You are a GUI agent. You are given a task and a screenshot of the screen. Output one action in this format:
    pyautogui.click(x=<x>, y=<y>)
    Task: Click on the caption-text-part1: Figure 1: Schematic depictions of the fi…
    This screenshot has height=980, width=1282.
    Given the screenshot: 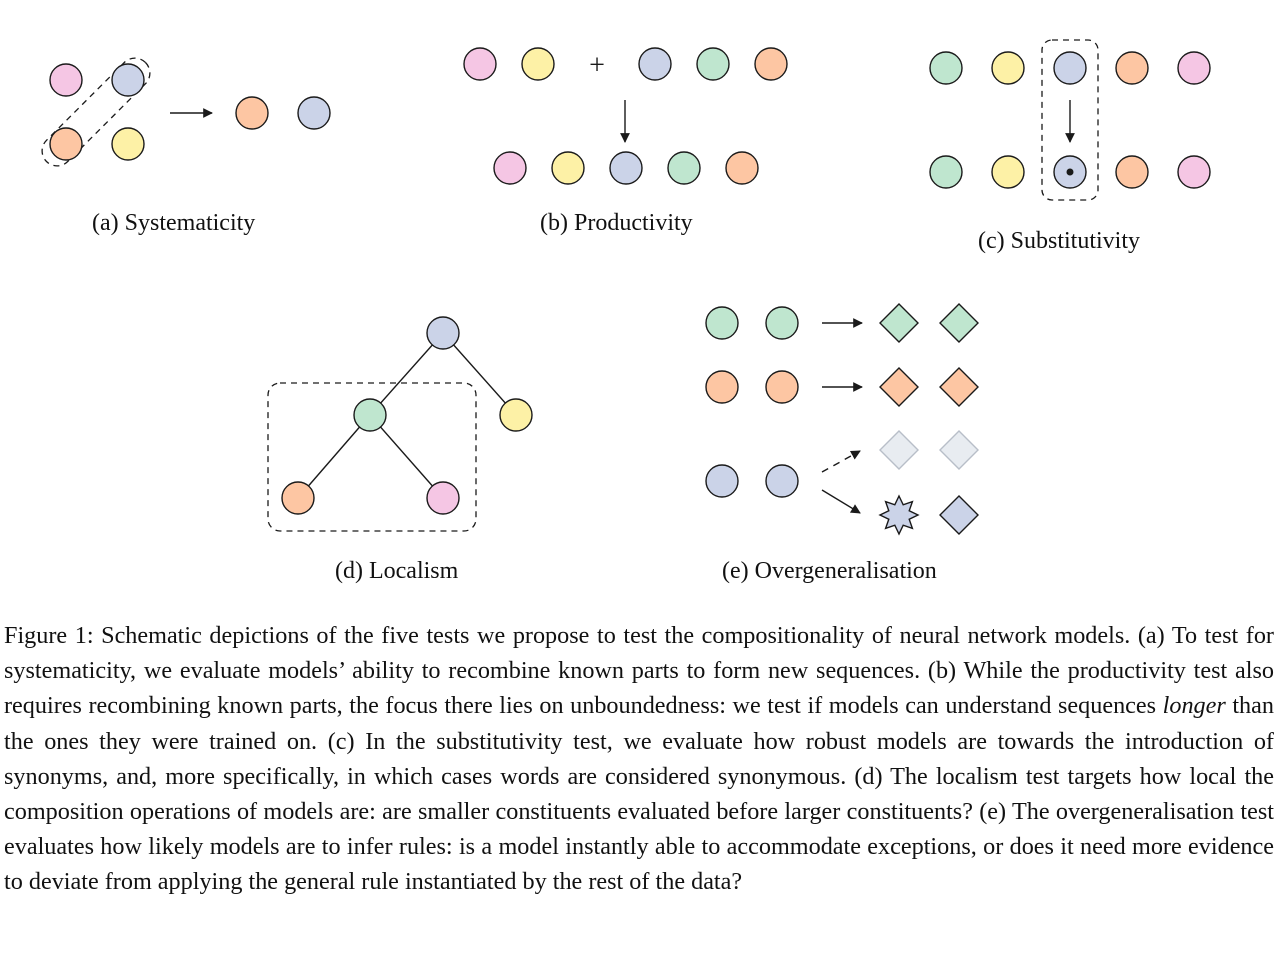 What is the action you would take?
    pyautogui.click(x=639, y=671)
    